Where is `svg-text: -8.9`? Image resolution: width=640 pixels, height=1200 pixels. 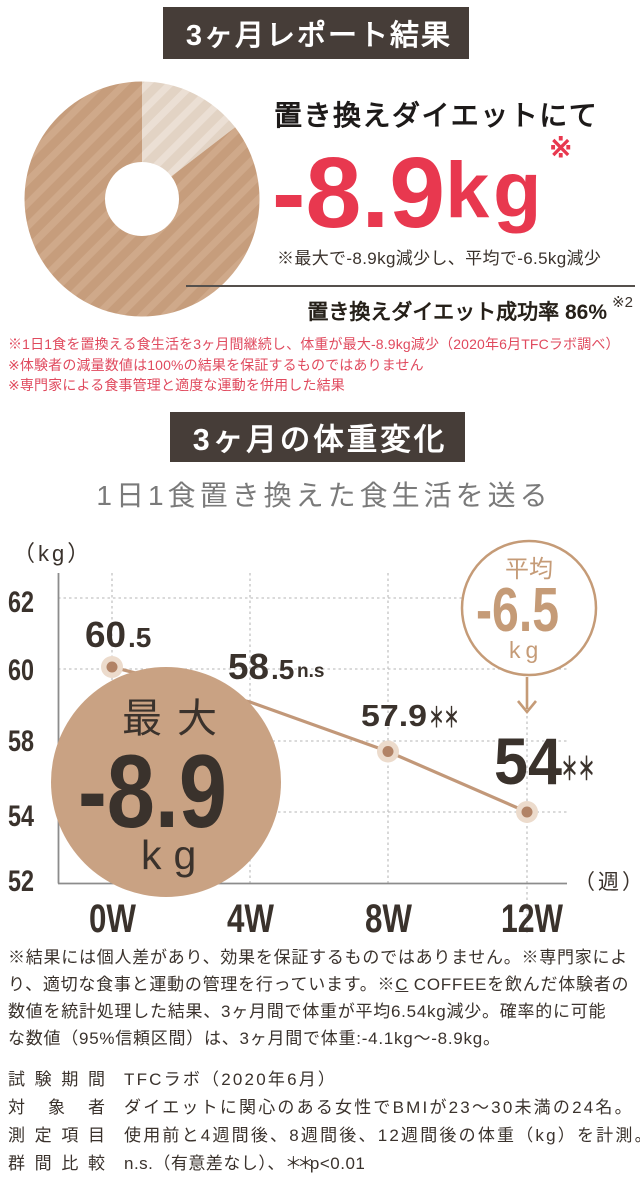 svg-text: -8.9 is located at coordinates (152, 792).